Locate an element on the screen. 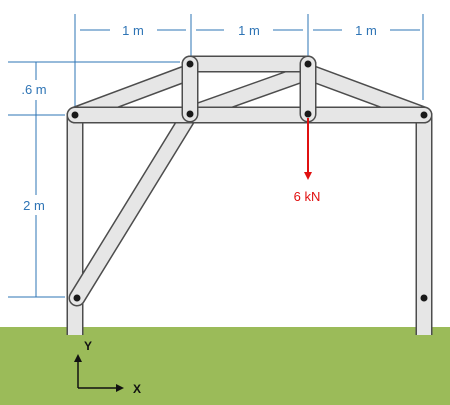 This screenshot has height=405, width=450. pin-top-right-corner is located at coordinates (424, 115).